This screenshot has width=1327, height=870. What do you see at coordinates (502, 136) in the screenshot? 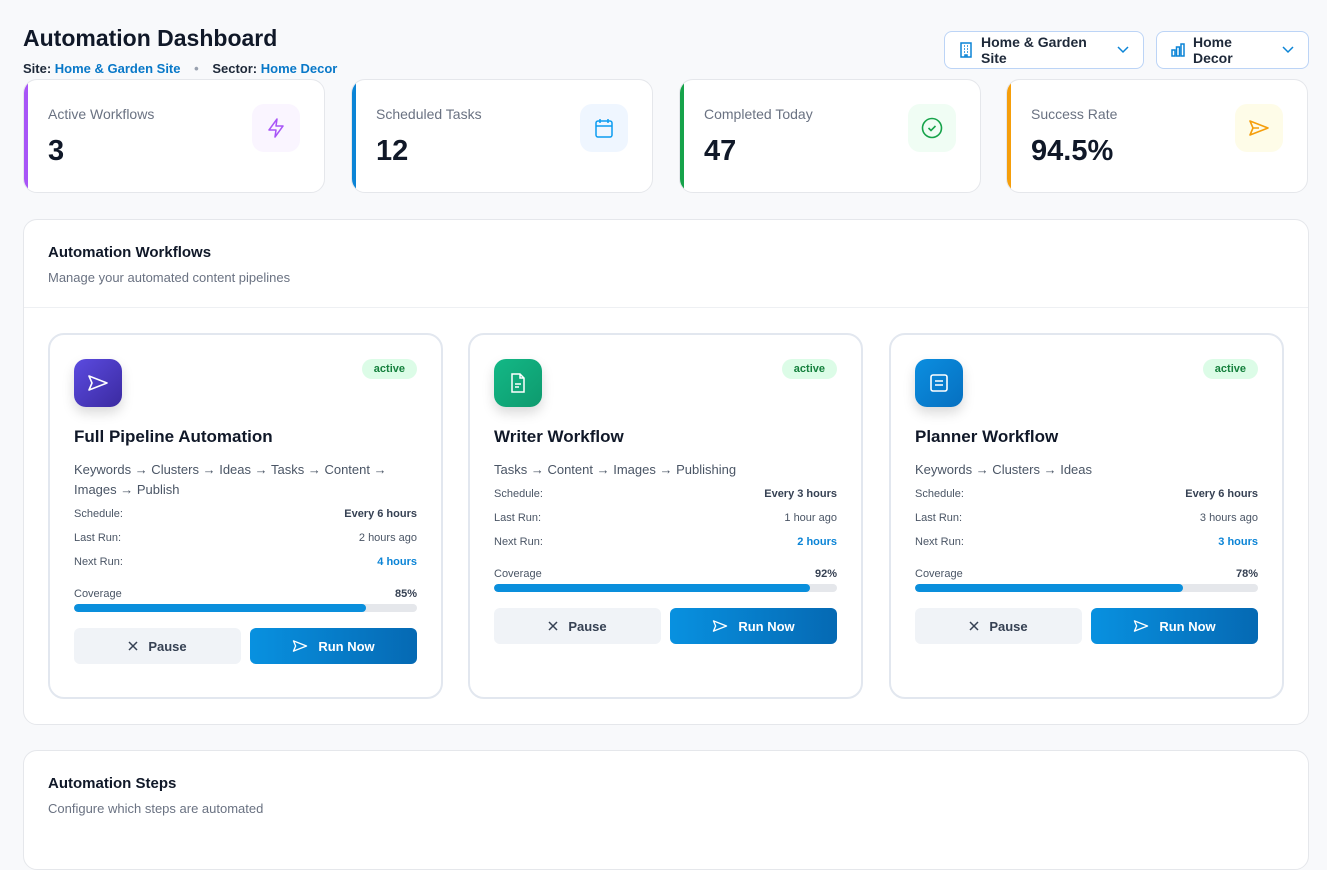
I see `stat-card-scheduled-tasks: Scheduled Tasks 12` at bounding box center [502, 136].